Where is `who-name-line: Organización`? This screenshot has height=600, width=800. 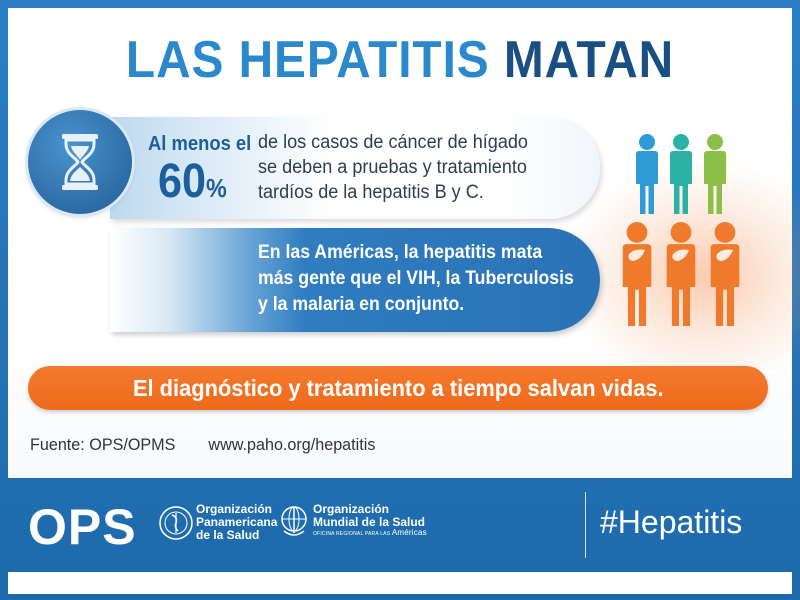
who-name-line: Organización is located at coordinates (351, 509).